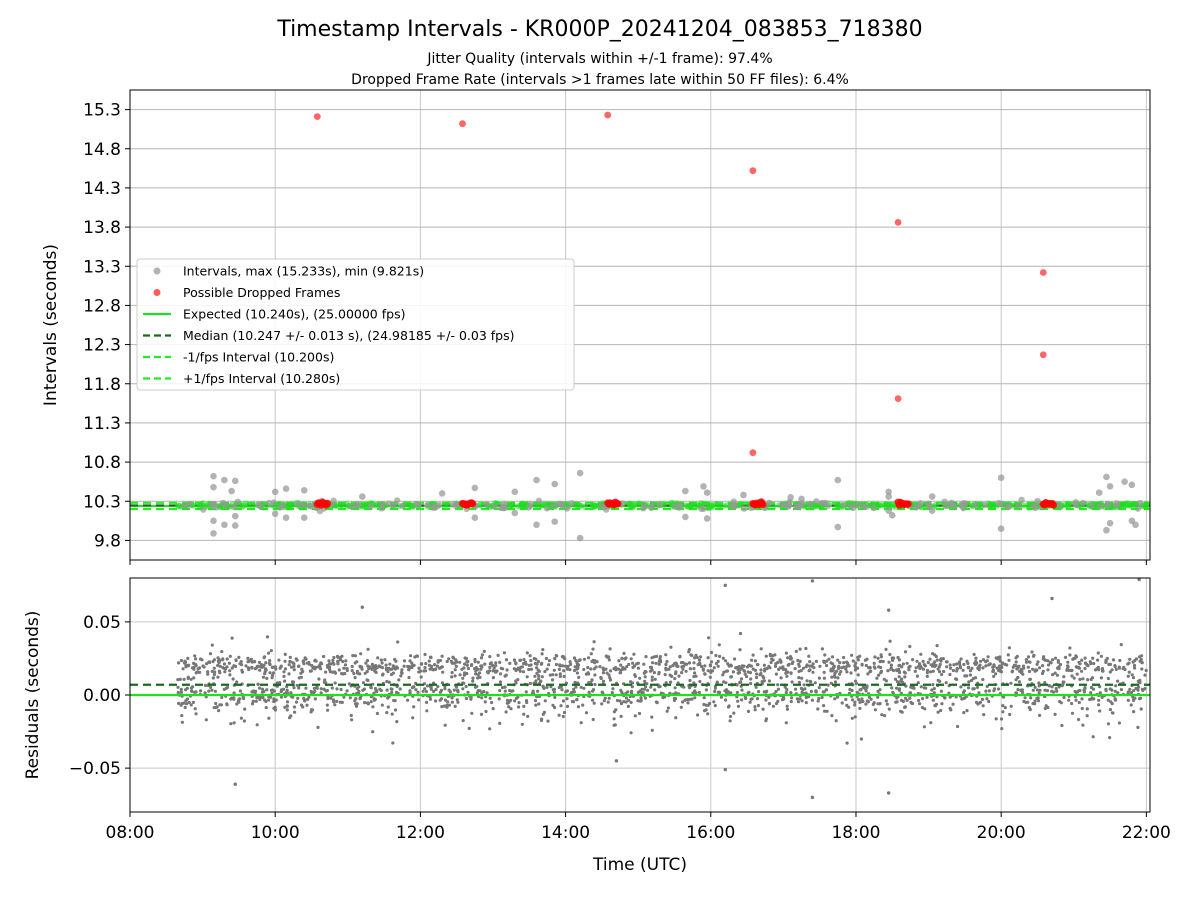  What do you see at coordinates (102, 306) in the screenshot?
I see `y-tick-label: 12.8` at bounding box center [102, 306].